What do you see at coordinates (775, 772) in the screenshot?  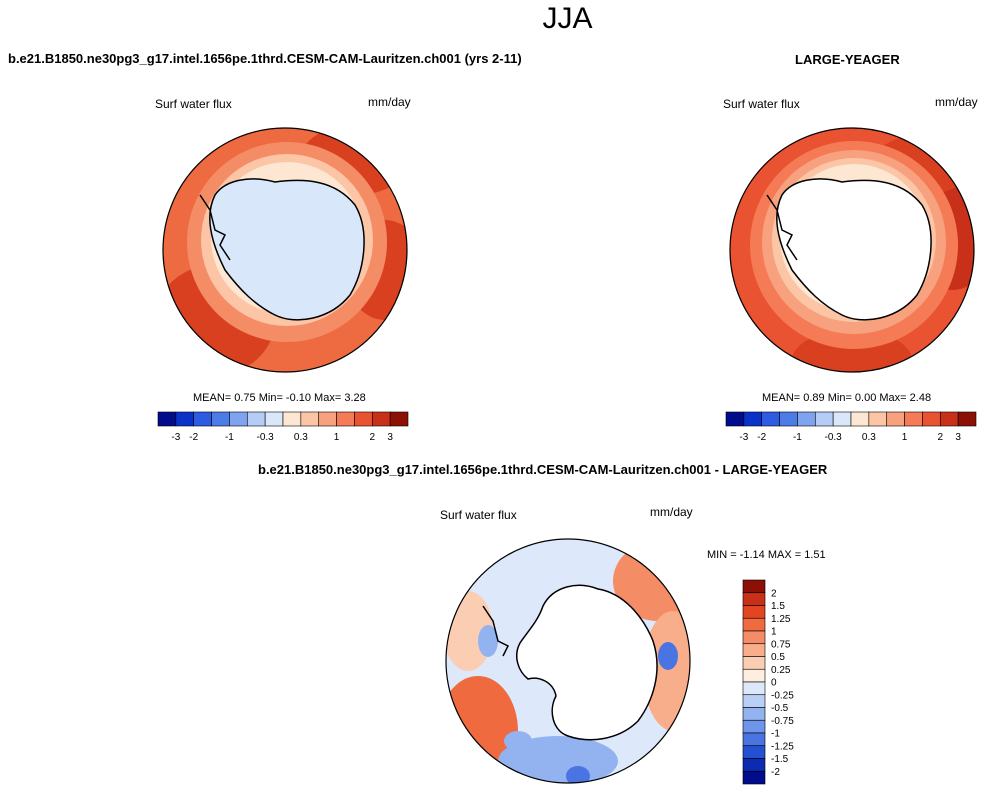 I see `diff-colorbar-tick-label: -2` at bounding box center [775, 772].